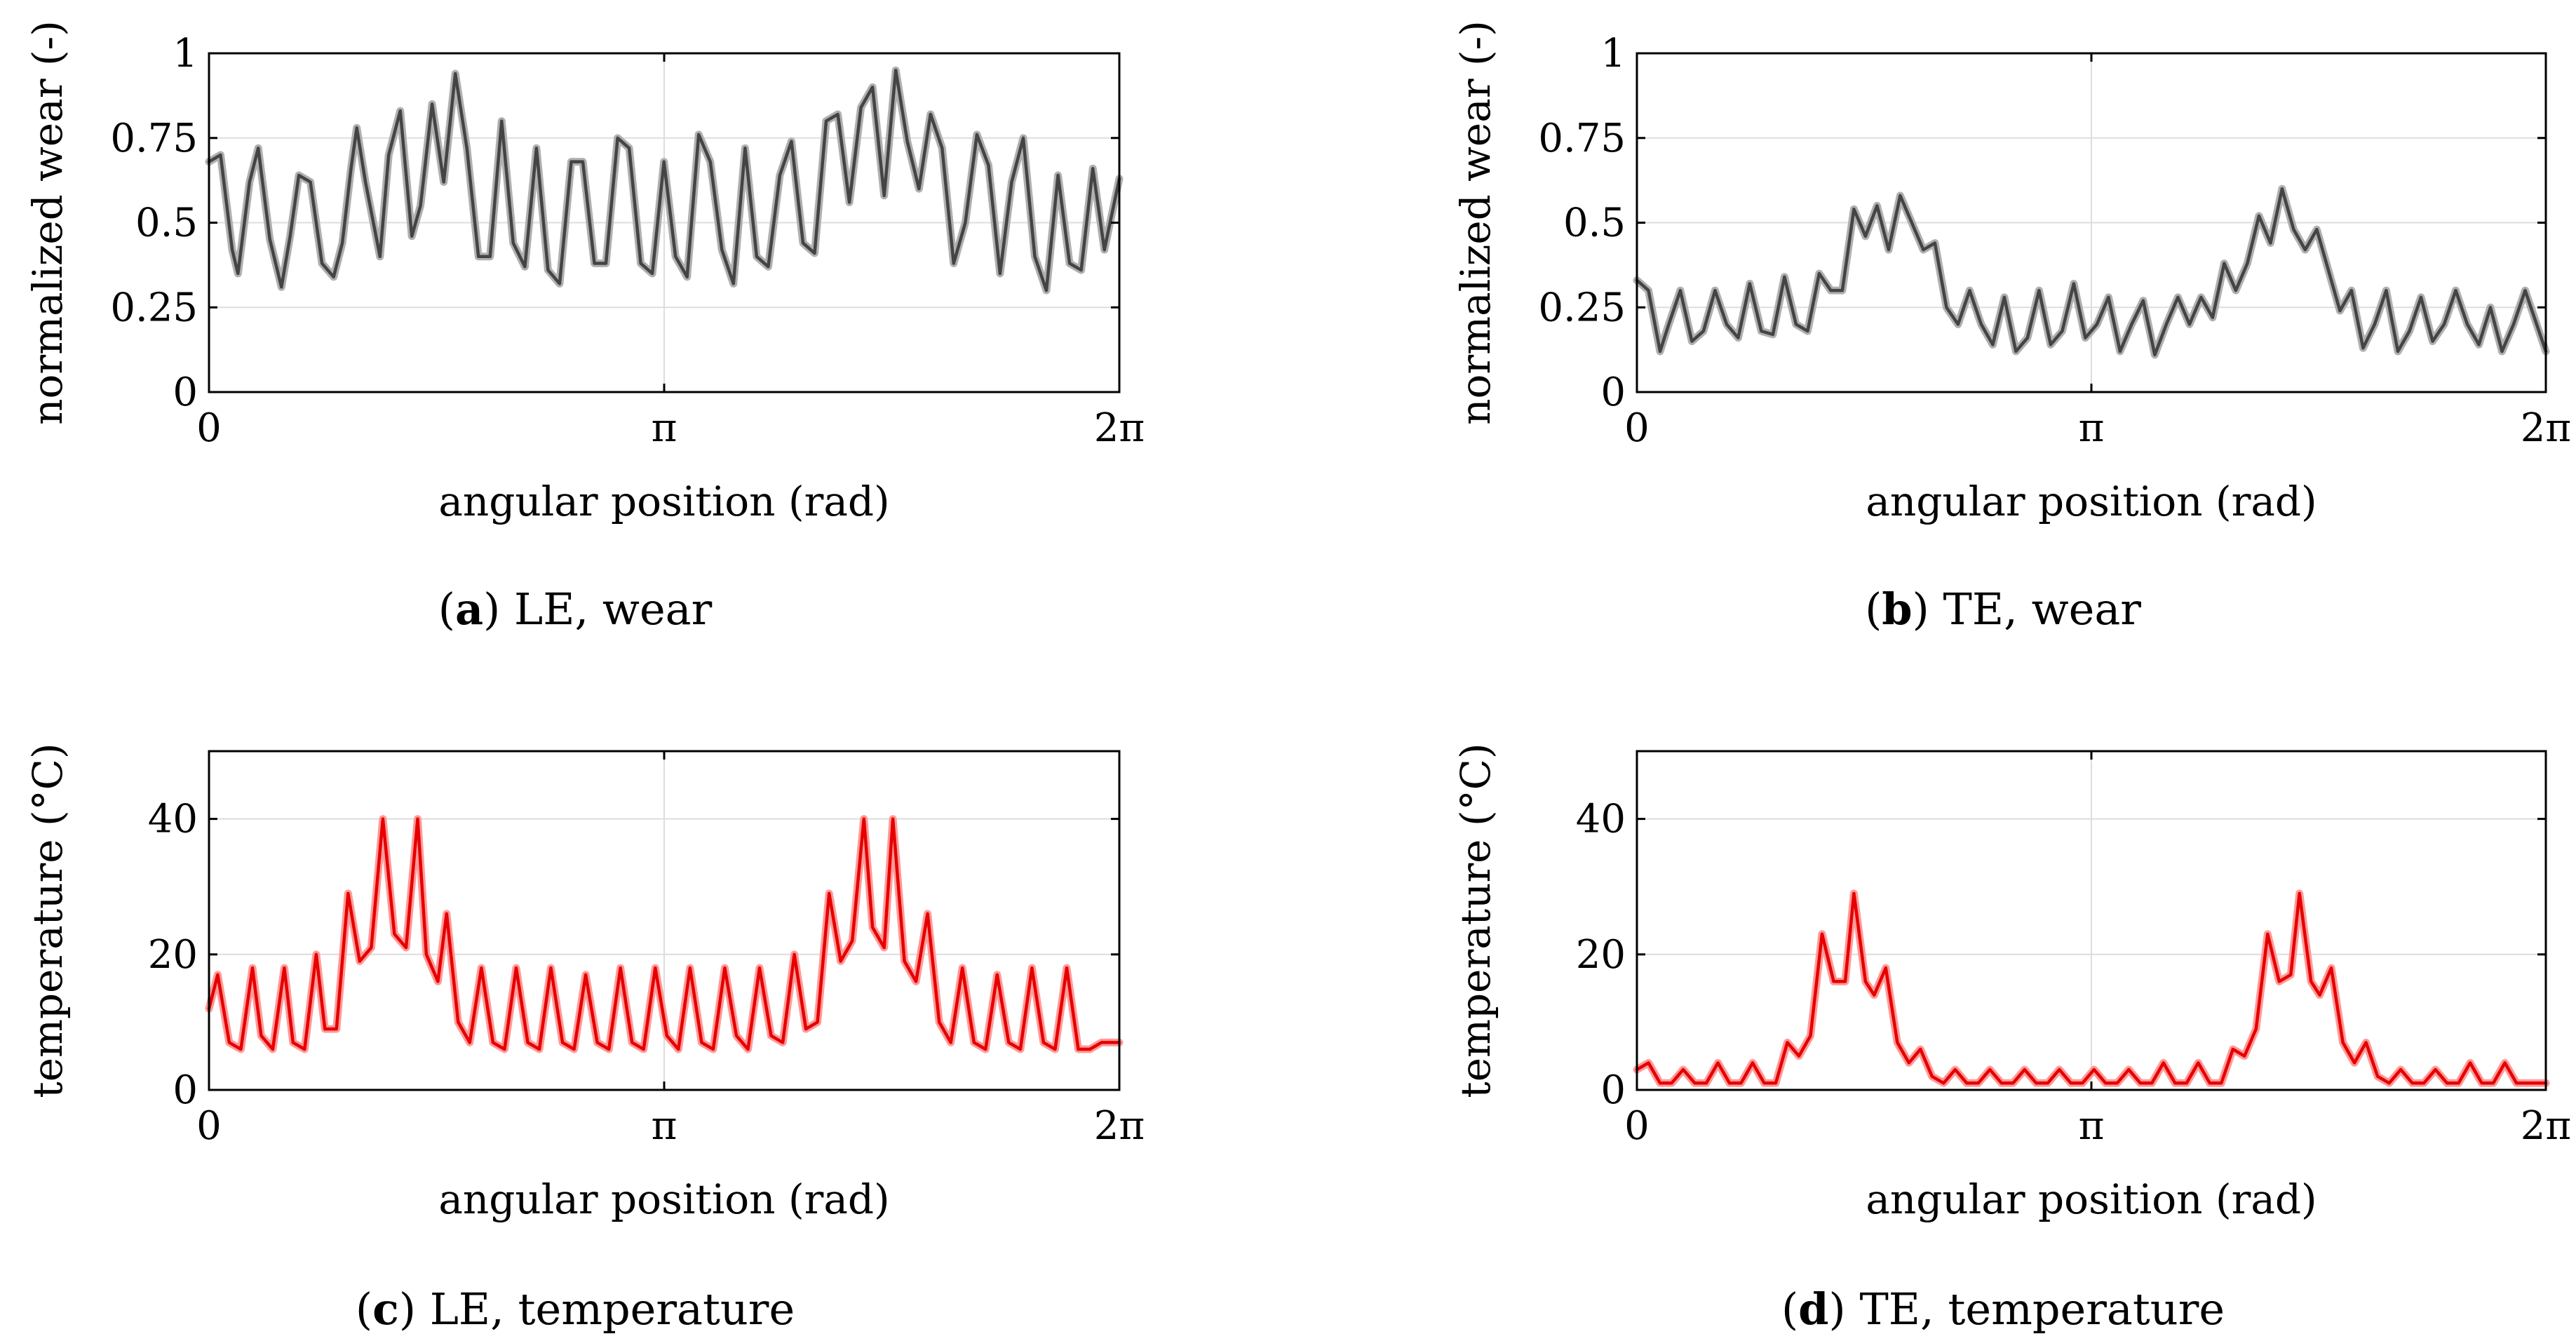 The image size is (2576, 1341). What do you see at coordinates (2091, 501) in the screenshot?
I see `x-axis-label-b: angular position (rad)` at bounding box center [2091, 501].